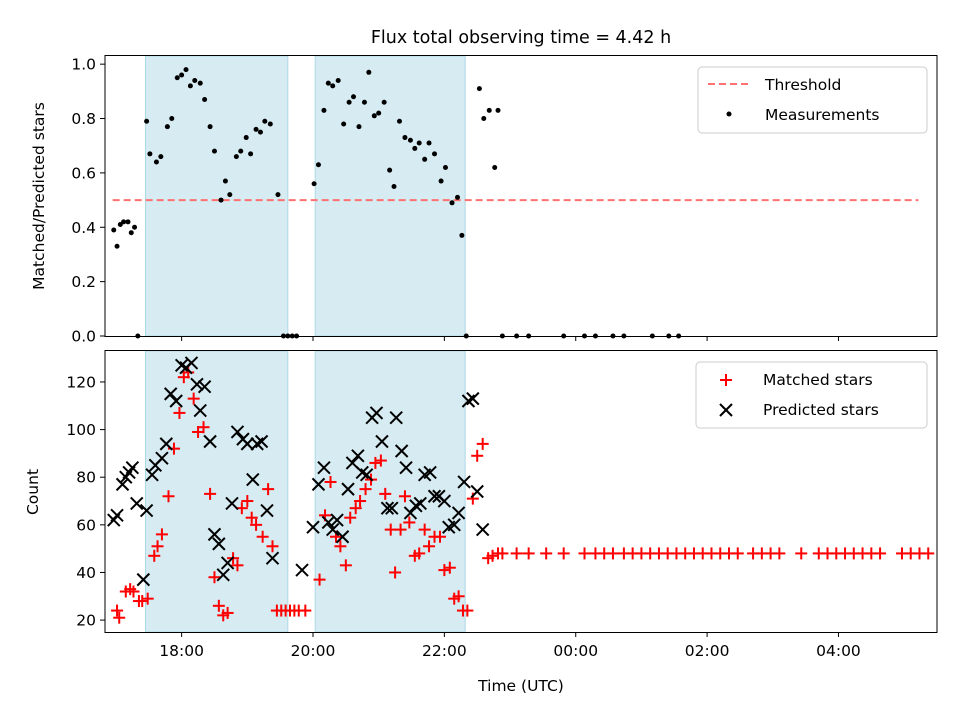 The height and width of the screenshot is (720, 960). I want to click on bottom-y-axis-label: Count, so click(33, 492).